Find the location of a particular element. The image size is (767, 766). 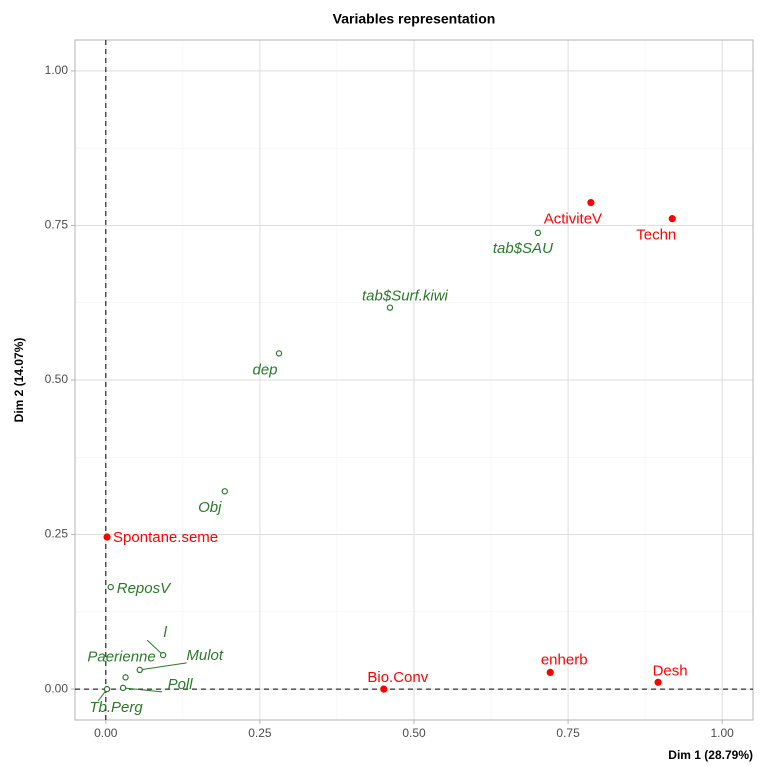

point-label: Mulot is located at coordinates (205, 655).